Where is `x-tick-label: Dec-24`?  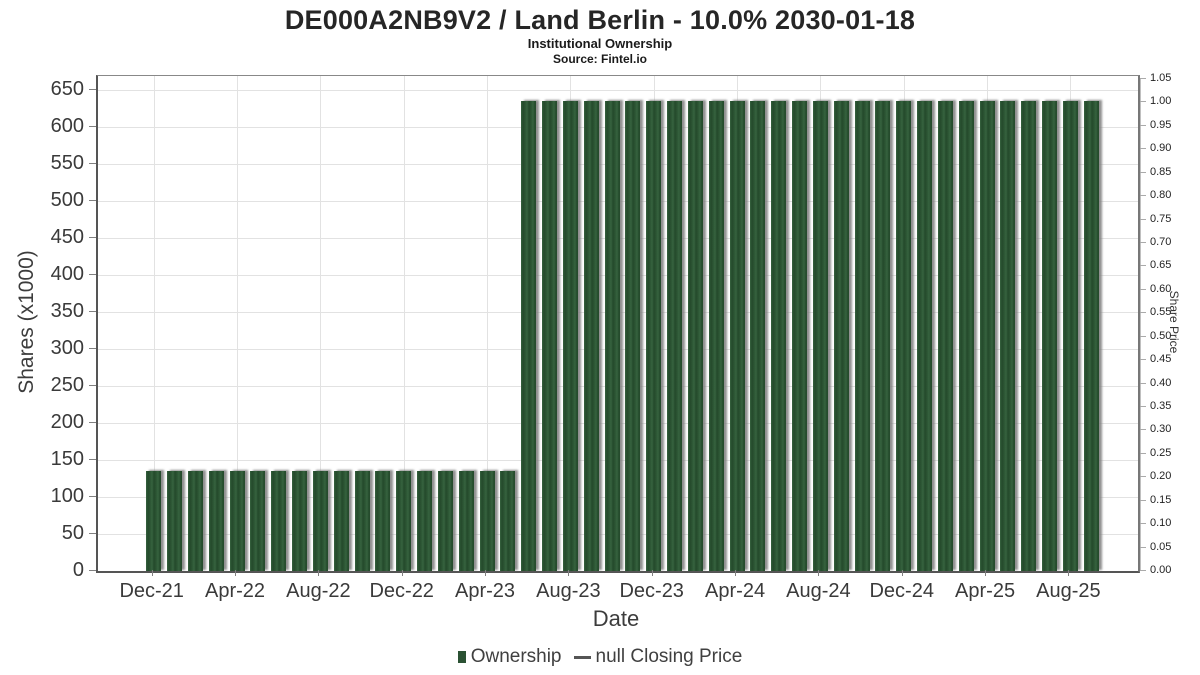 x-tick-label: Dec-24 is located at coordinates (901, 591).